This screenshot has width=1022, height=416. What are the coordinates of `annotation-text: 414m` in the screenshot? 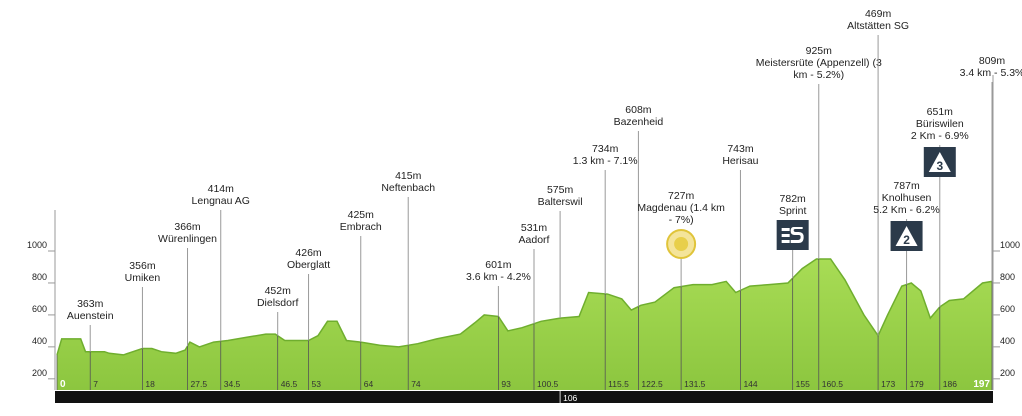 It's located at (221, 189).